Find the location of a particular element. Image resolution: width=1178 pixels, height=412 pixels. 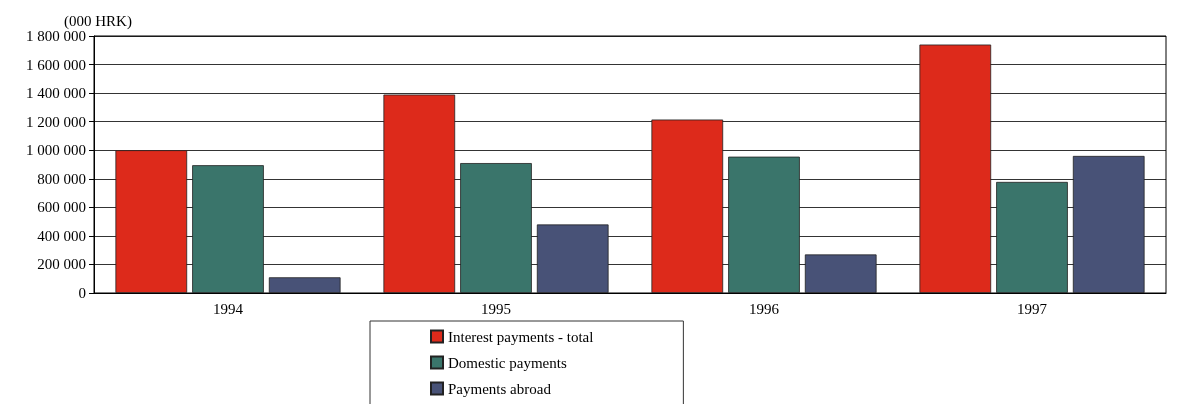

y-tick-label: 400 000 is located at coordinates (61, 235).